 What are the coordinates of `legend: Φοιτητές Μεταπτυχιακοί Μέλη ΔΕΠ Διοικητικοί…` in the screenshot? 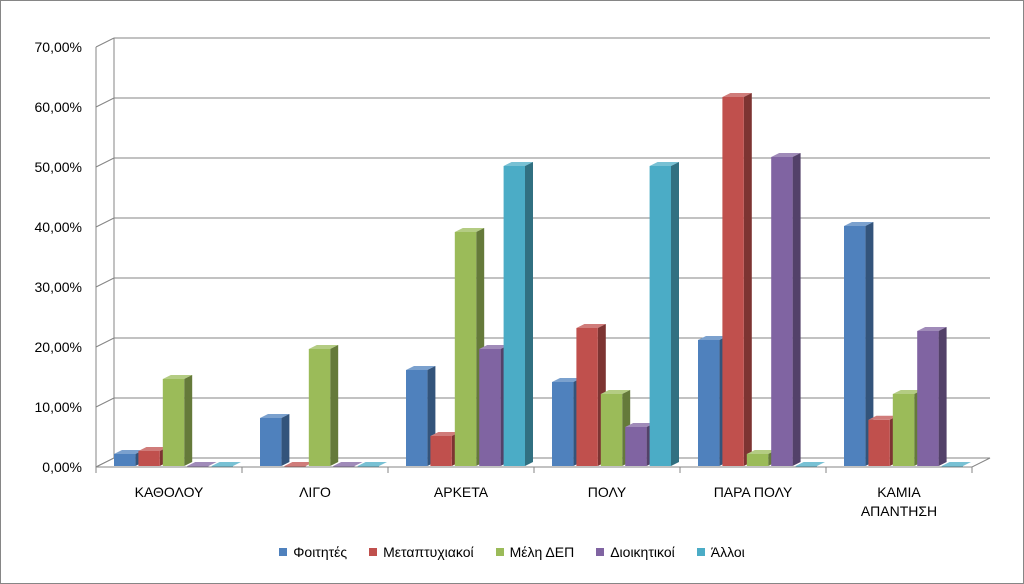 It's located at (512, 552).